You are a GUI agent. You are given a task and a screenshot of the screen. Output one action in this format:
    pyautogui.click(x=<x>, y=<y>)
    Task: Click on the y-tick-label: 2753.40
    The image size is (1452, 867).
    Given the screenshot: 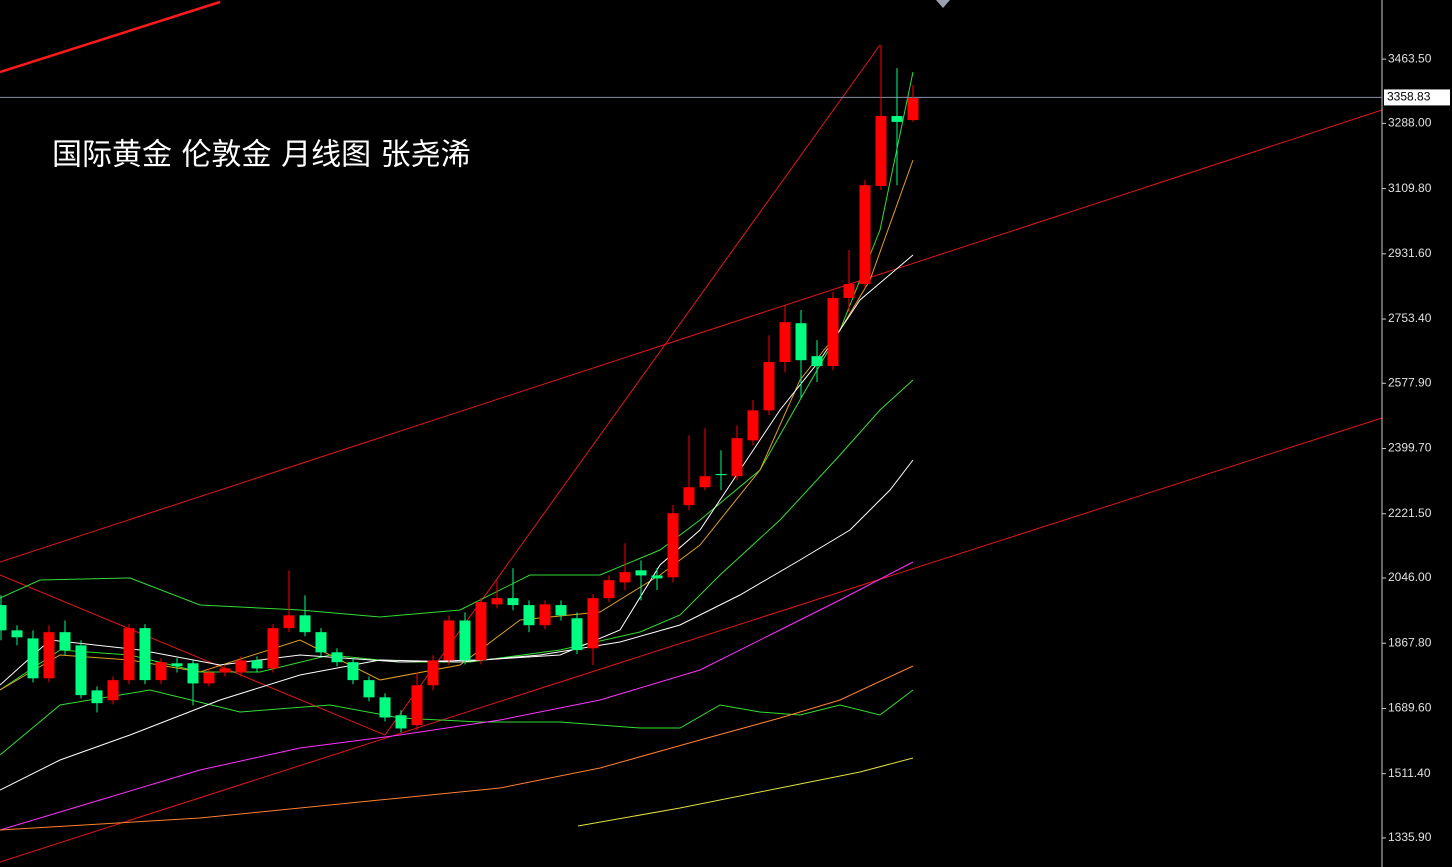 What is the action you would take?
    pyautogui.click(x=1410, y=318)
    